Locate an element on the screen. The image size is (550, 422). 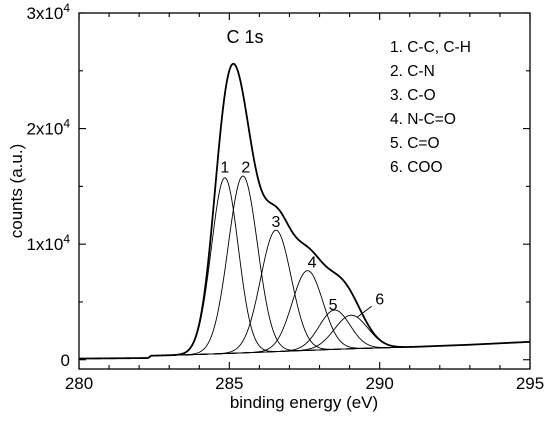
peak-6-leader-line is located at coordinates (364, 311).